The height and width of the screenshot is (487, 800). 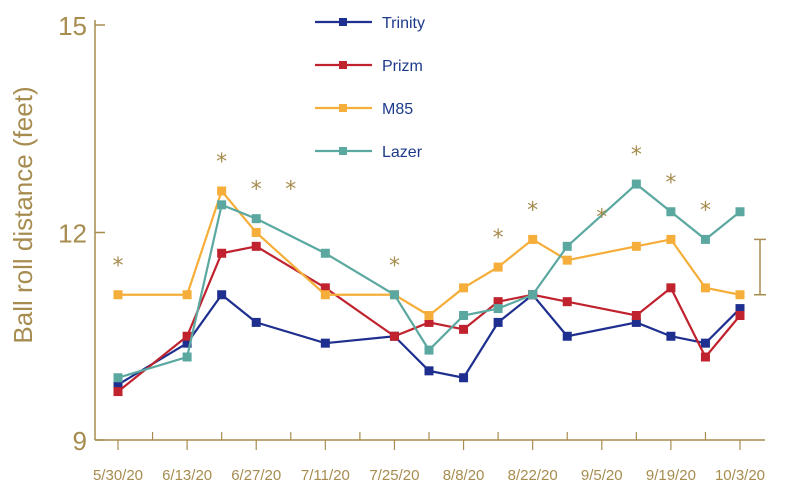 What do you see at coordinates (740, 475) in the screenshot?
I see `x-tick-label: 10/3/20` at bounding box center [740, 475].